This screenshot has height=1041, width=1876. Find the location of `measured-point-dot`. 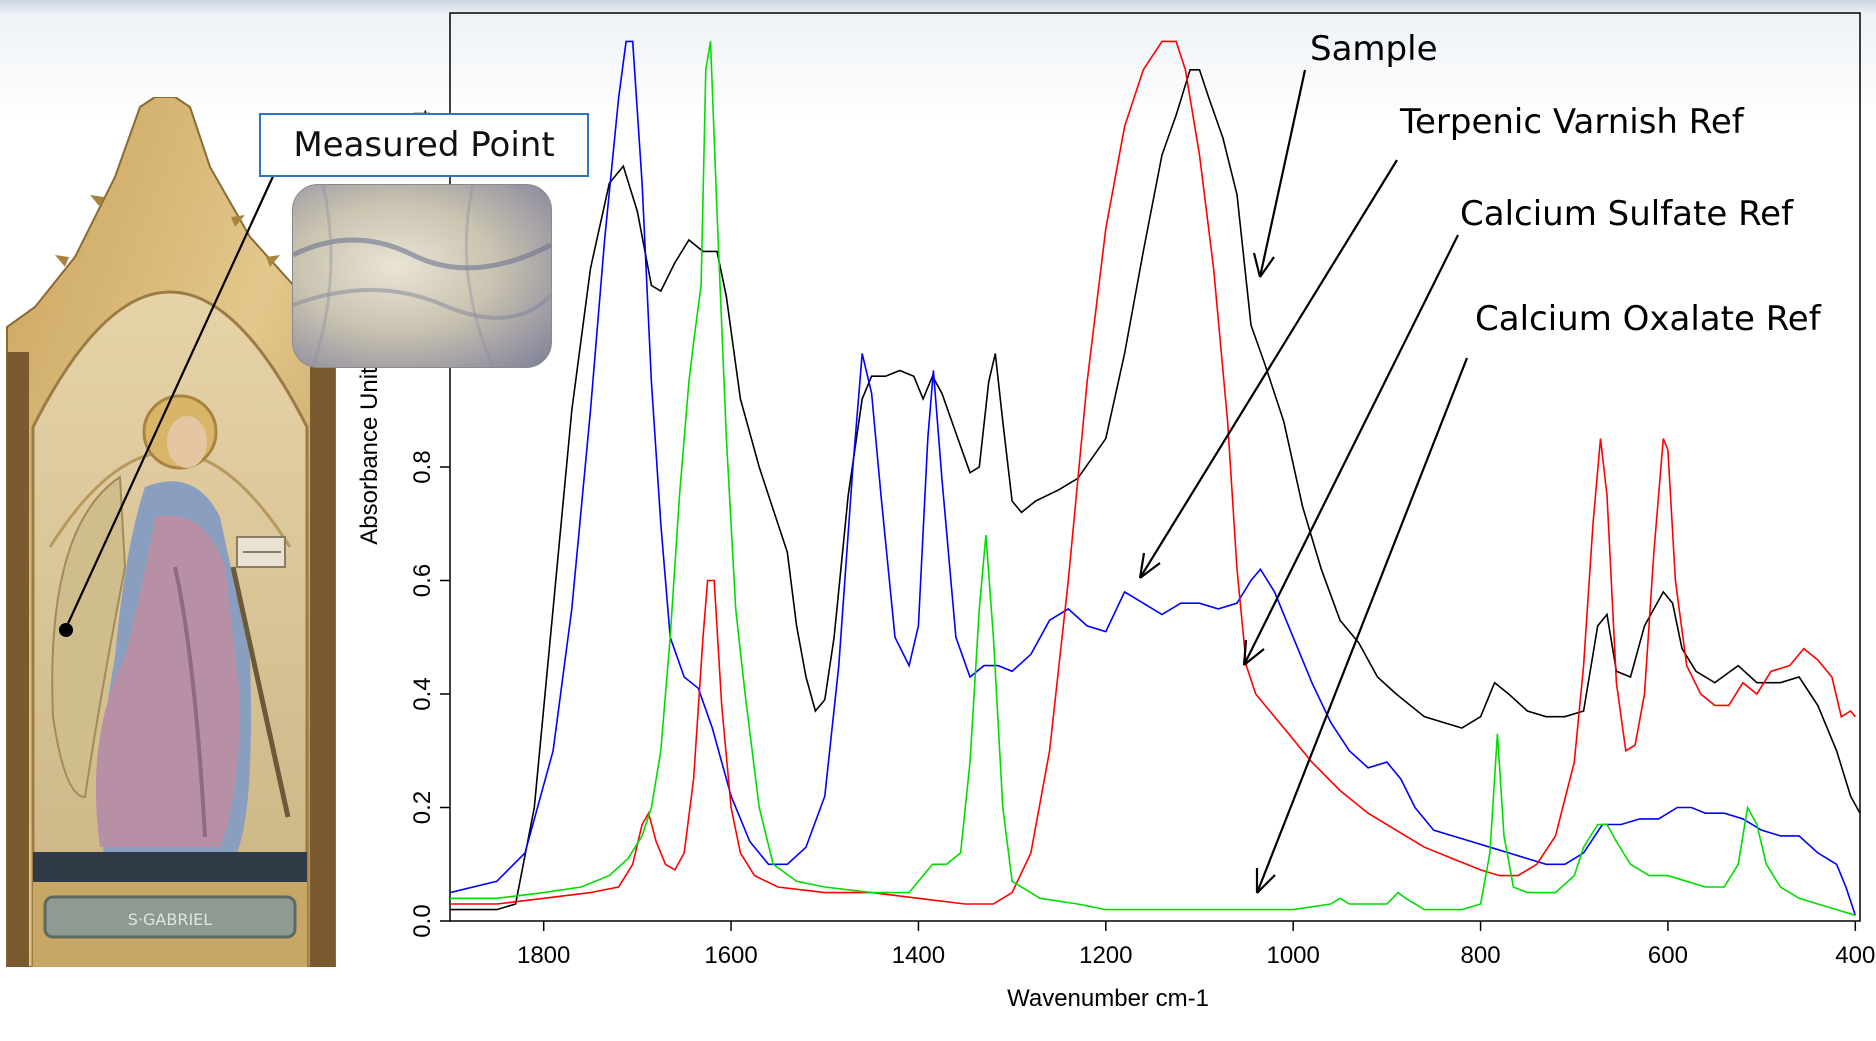

measured-point-dot is located at coordinates (66, 630).